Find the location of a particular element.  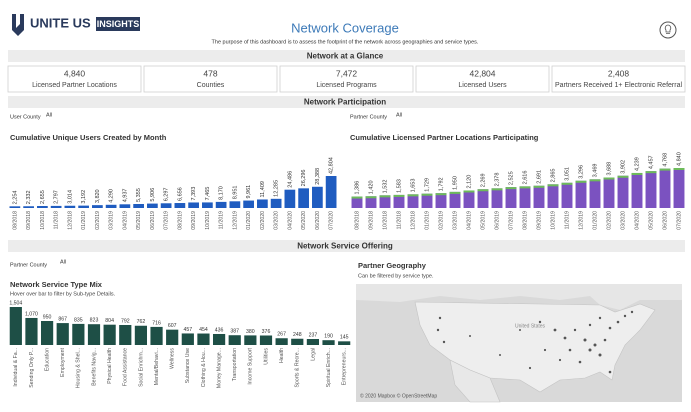

brand: UNITE US is located at coordinates (60, 22).